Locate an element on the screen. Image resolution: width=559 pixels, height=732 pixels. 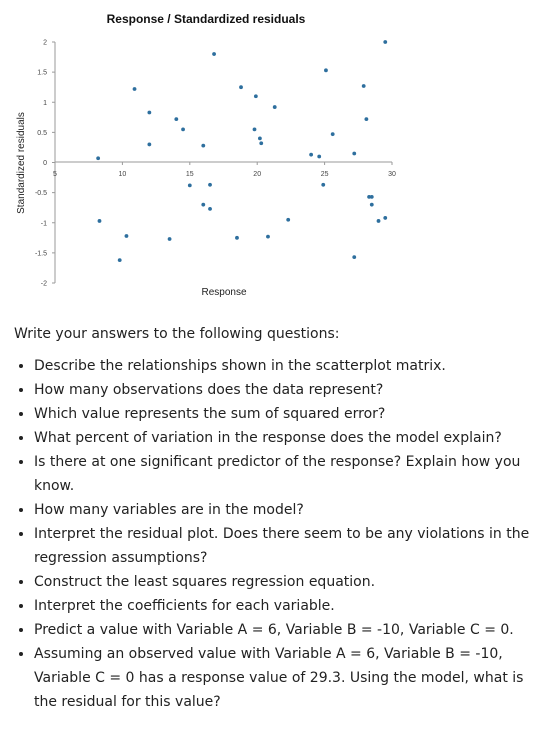
y-tick-label: 0.5 is located at coordinates (42, 133).